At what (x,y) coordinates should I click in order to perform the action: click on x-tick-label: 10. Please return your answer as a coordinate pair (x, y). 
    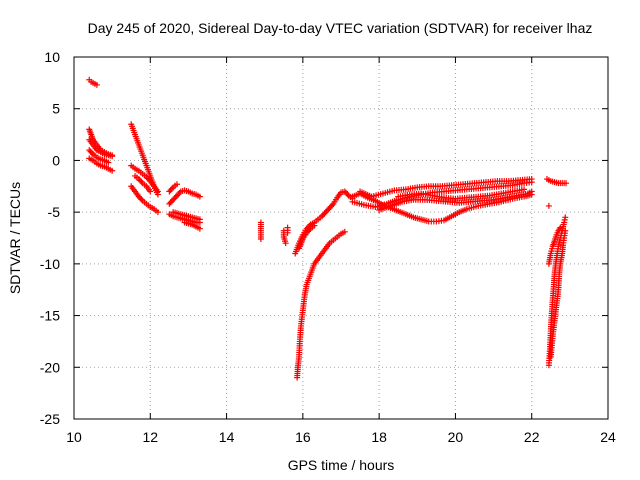
    Looking at the image, I should click on (74, 437).